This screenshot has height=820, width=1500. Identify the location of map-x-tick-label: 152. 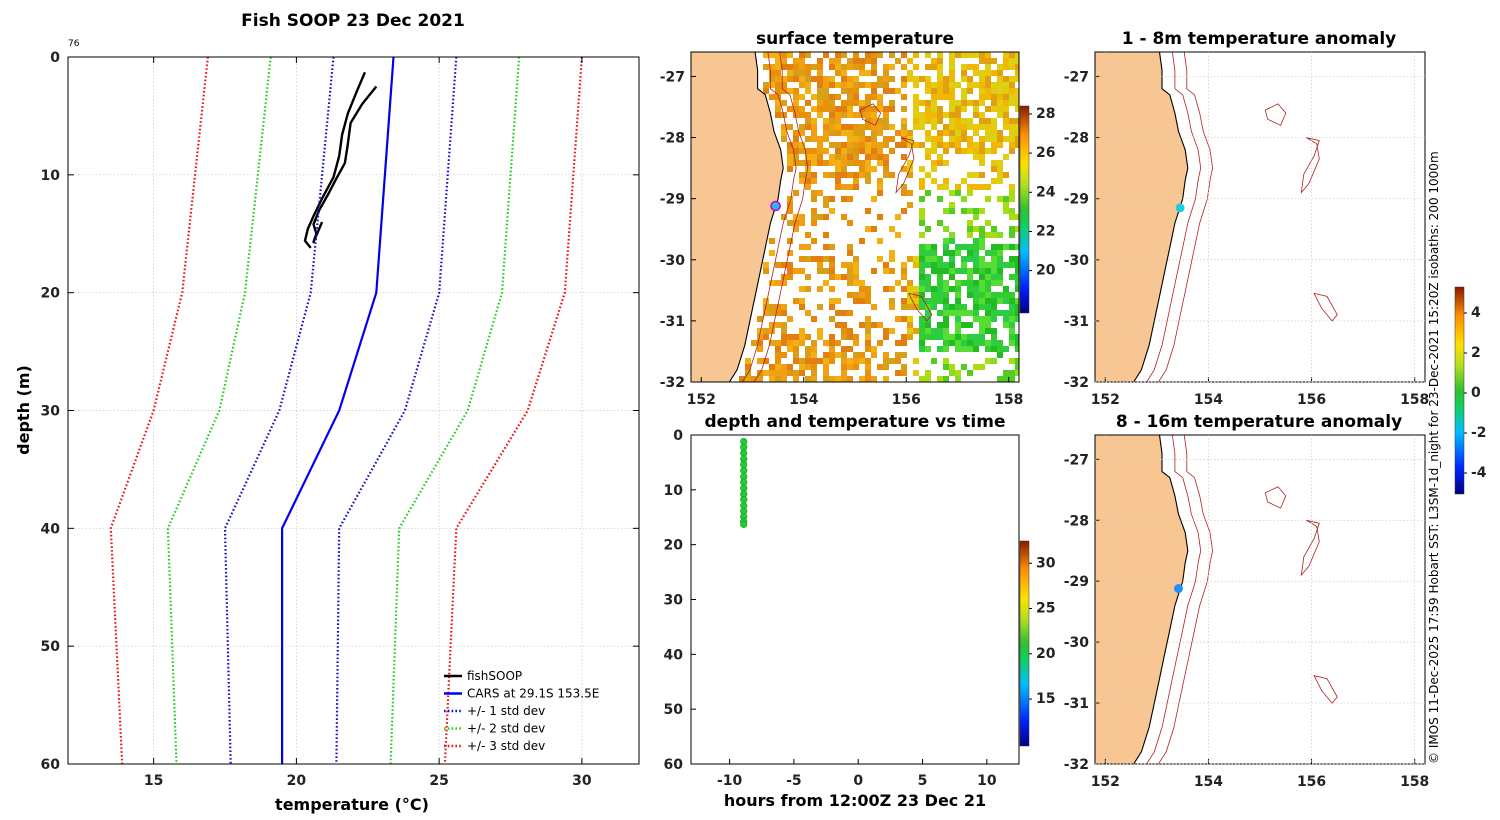
(1105, 782).